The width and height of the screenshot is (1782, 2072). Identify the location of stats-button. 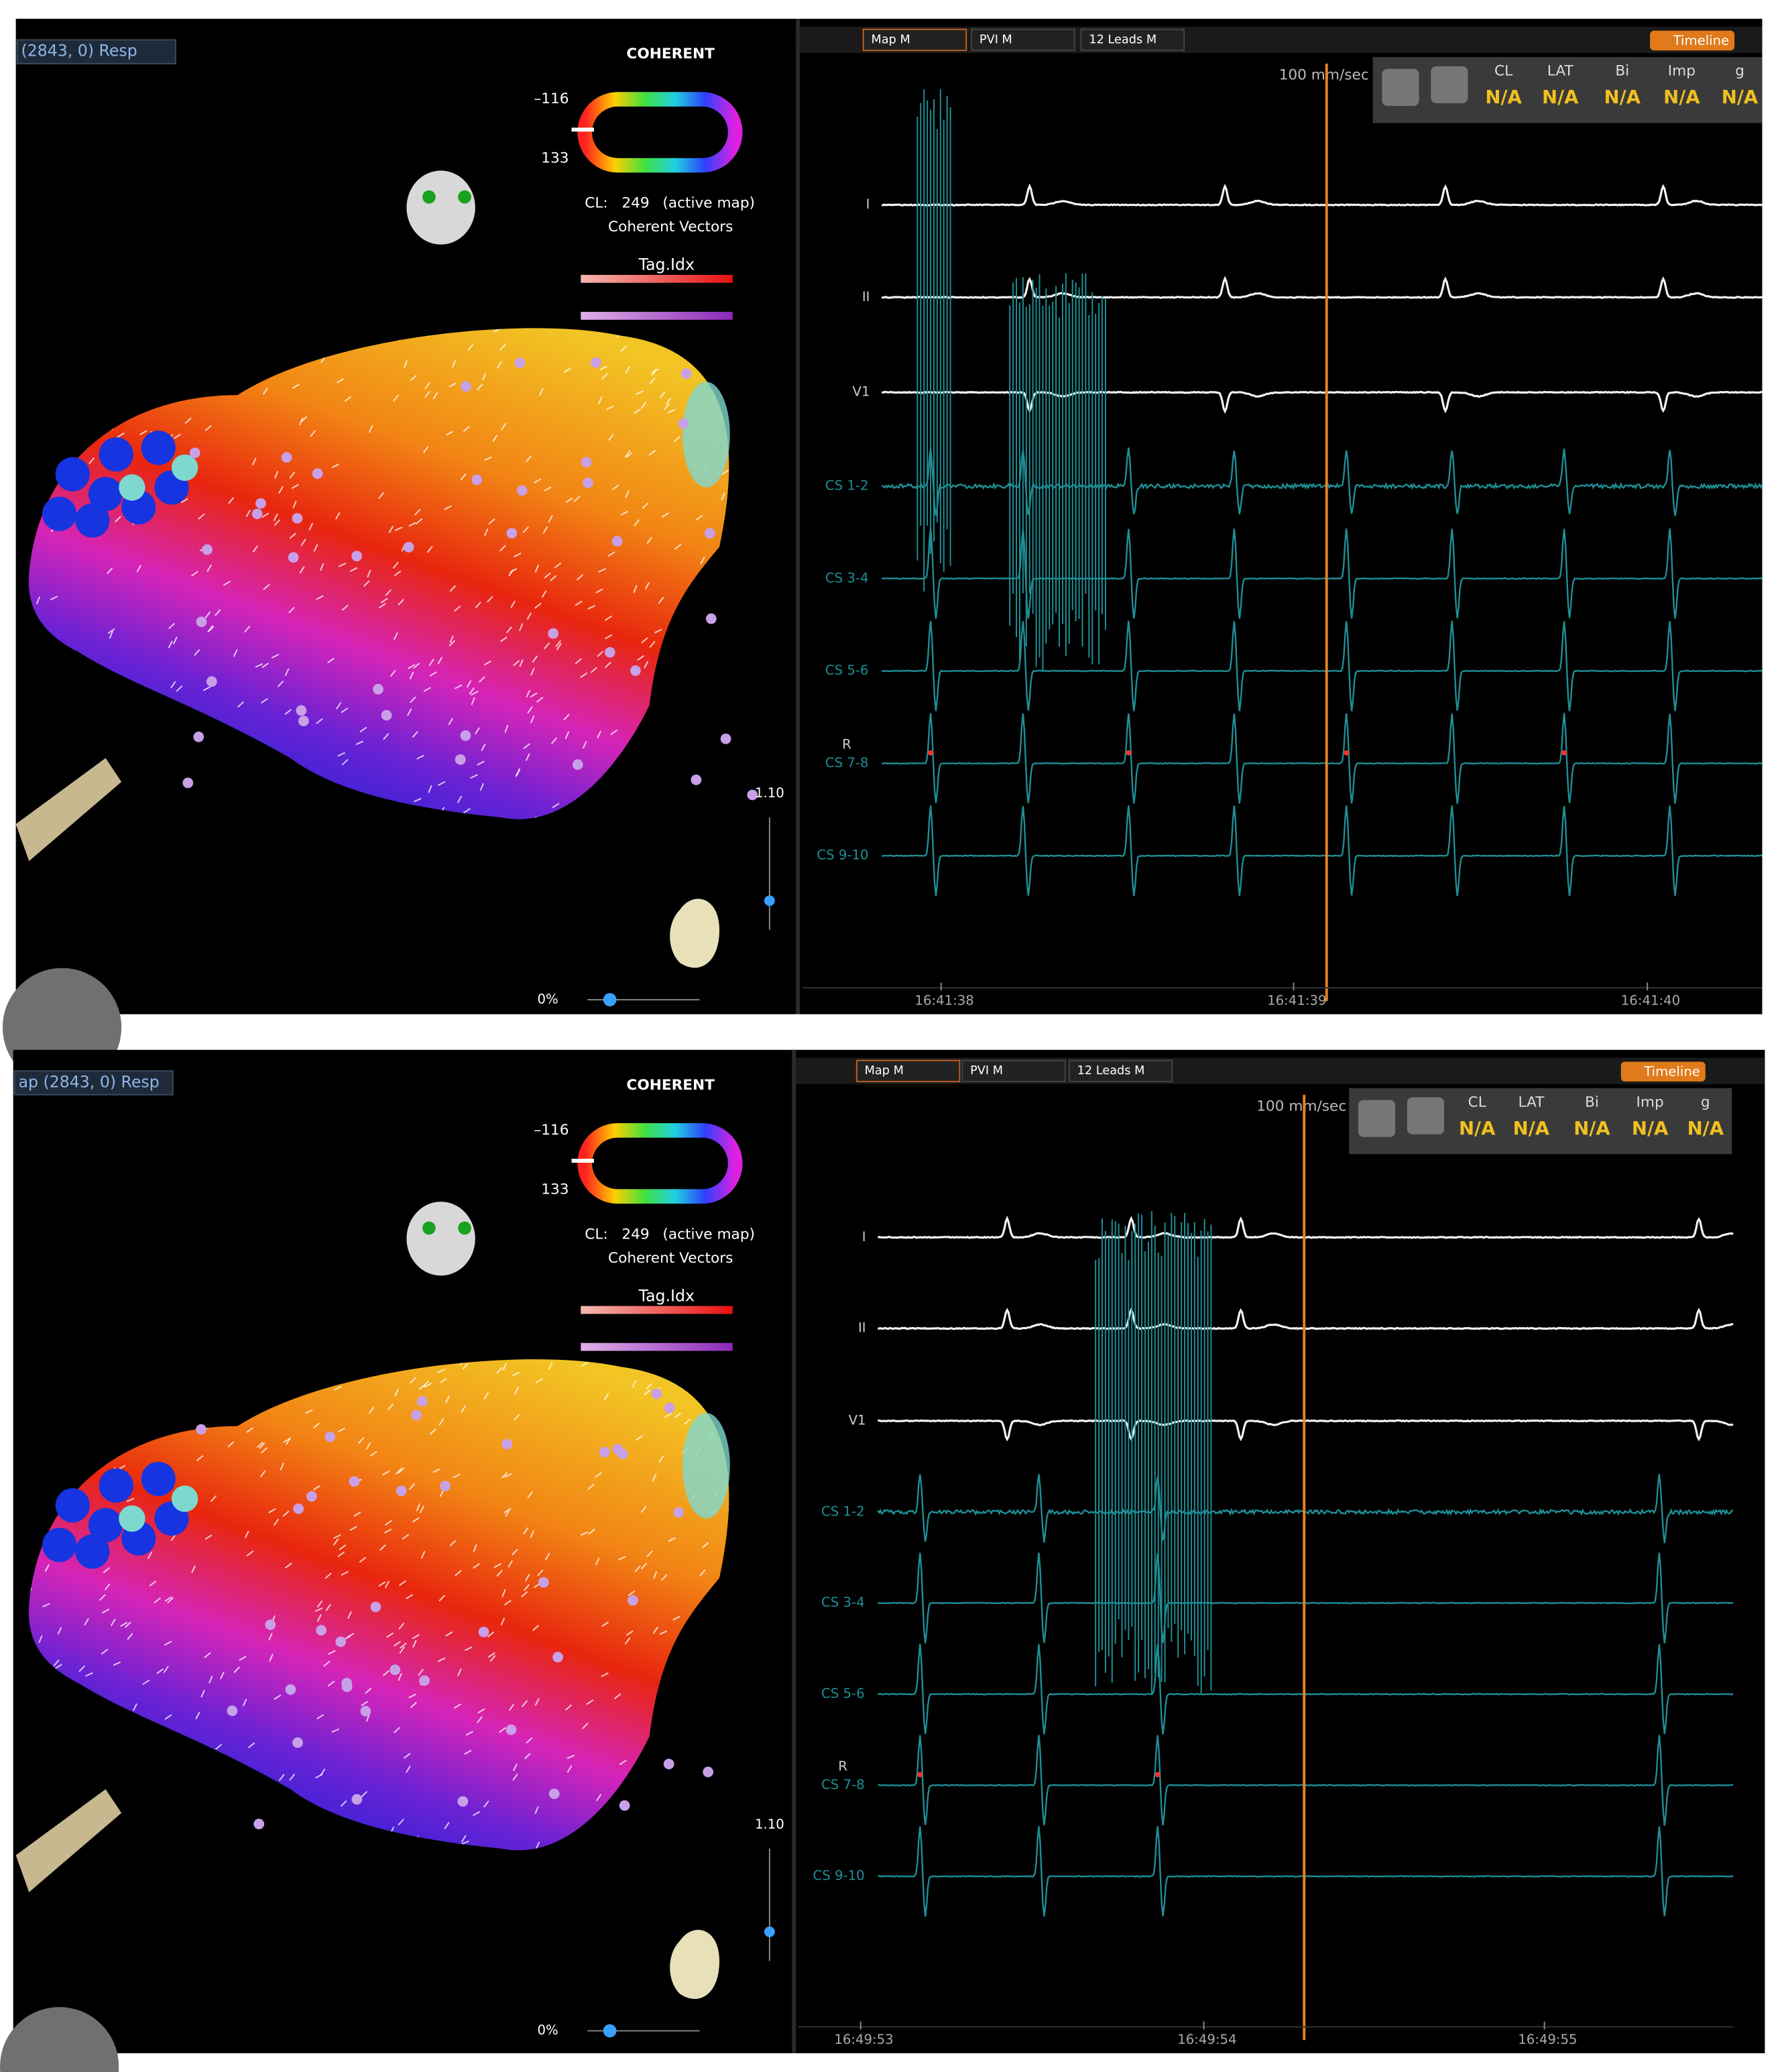
(1425, 1116).